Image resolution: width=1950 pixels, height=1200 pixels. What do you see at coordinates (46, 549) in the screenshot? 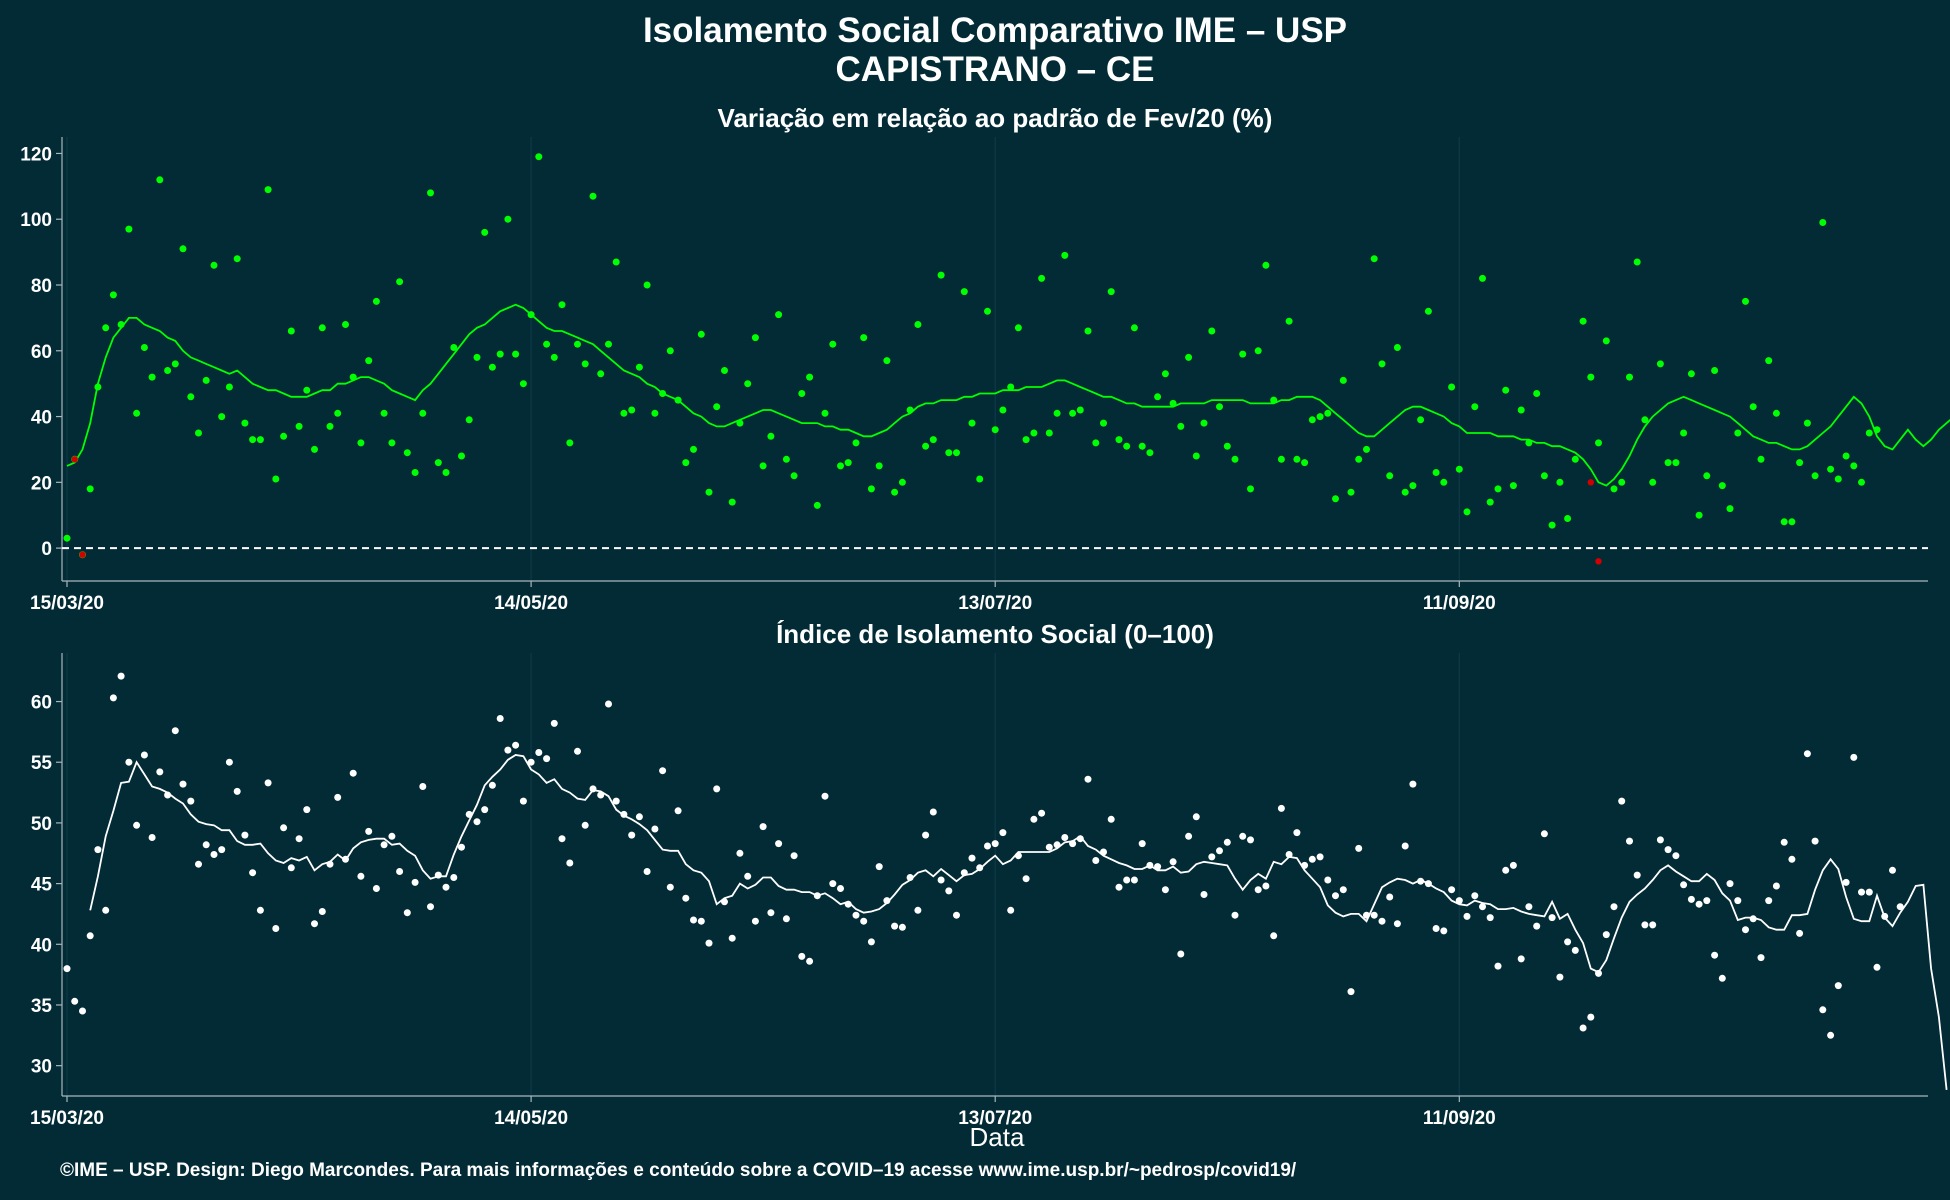
I see `y-tick-label: 0` at bounding box center [46, 549].